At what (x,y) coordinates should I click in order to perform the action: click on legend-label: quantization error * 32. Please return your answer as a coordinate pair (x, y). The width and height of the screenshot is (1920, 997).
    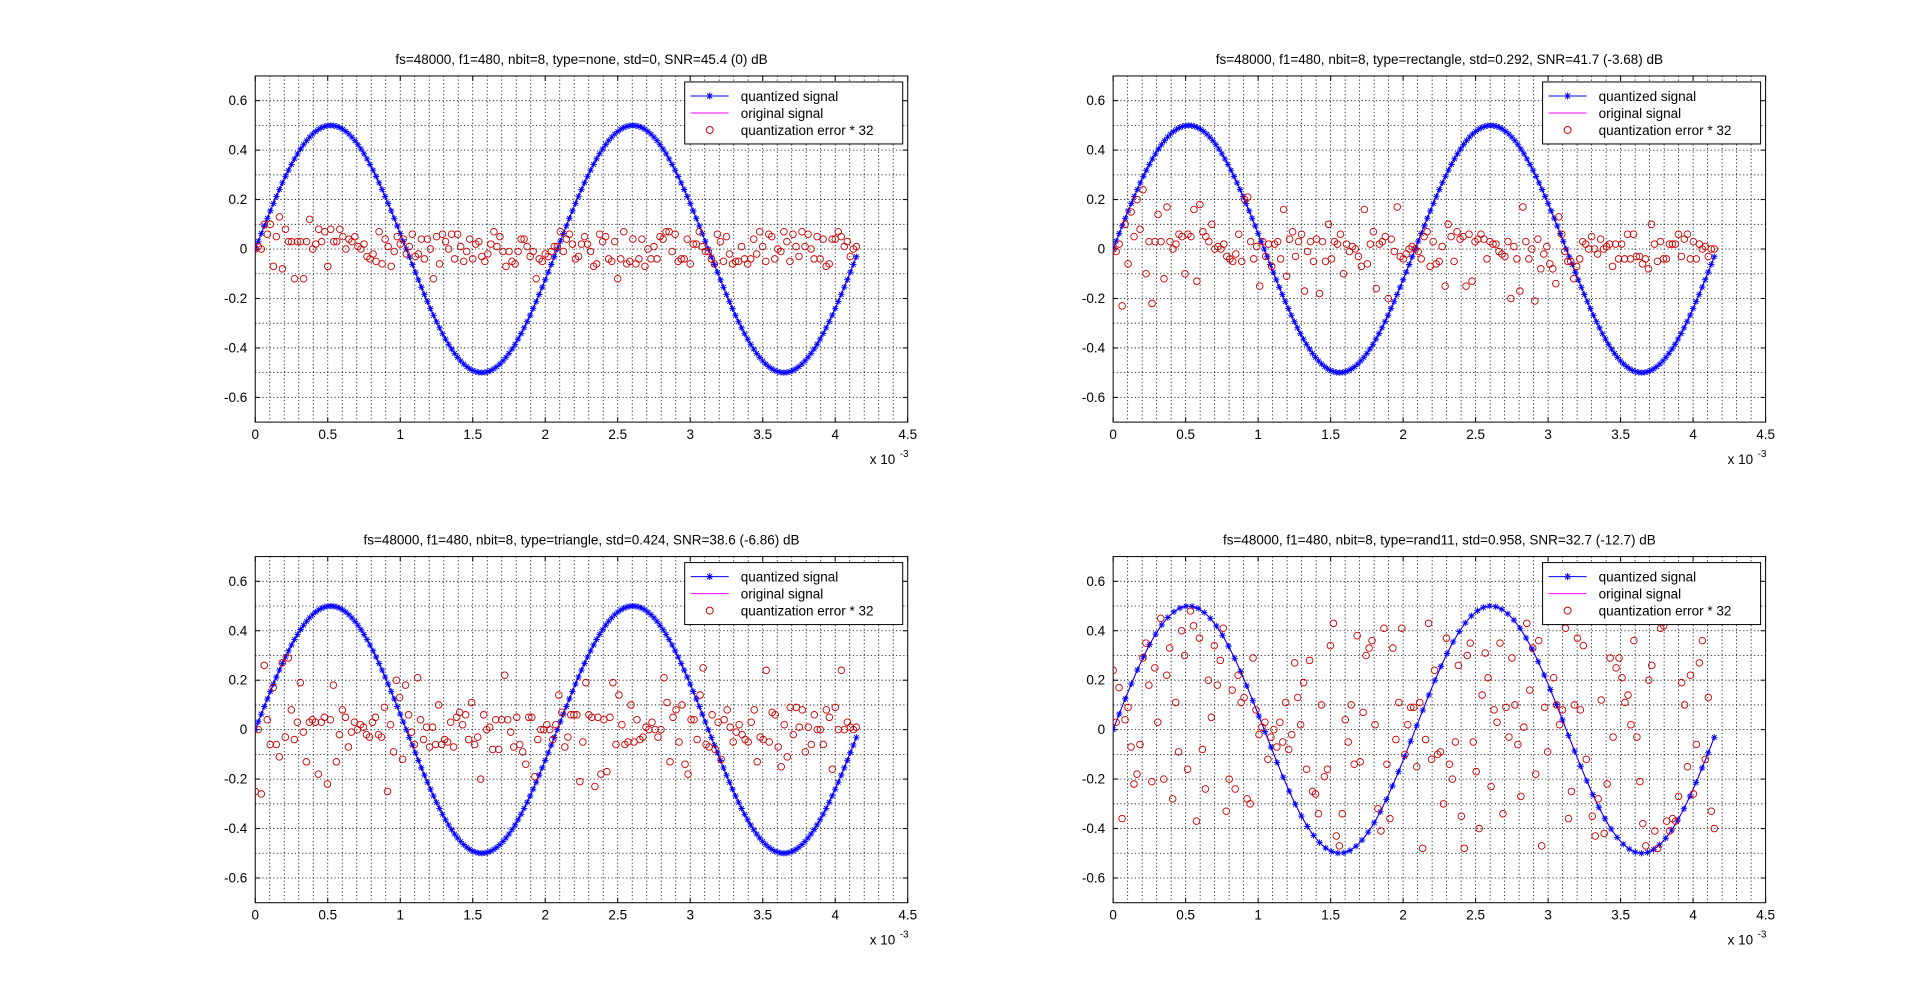
    Looking at the image, I should click on (1665, 611).